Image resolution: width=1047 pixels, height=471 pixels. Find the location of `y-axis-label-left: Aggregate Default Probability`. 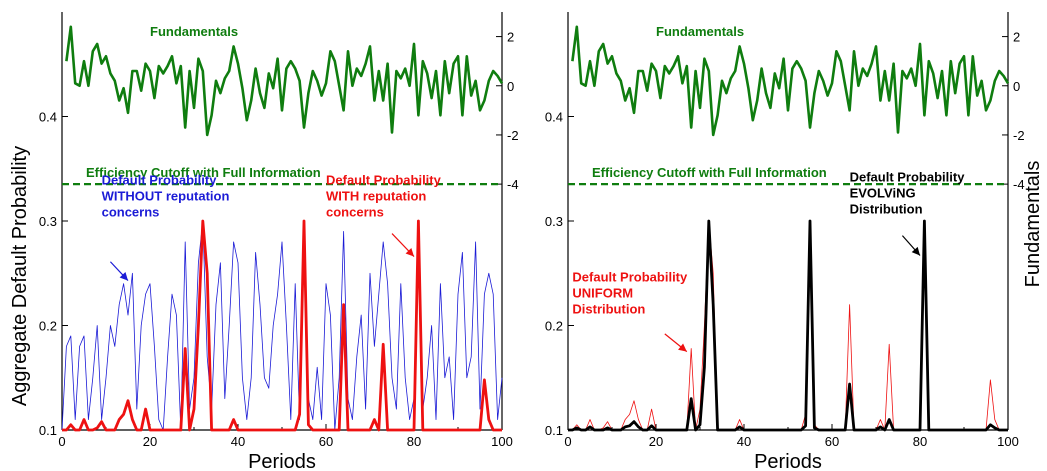

y-axis-label-left: Aggregate Default Probability is located at coordinates (20, 276).